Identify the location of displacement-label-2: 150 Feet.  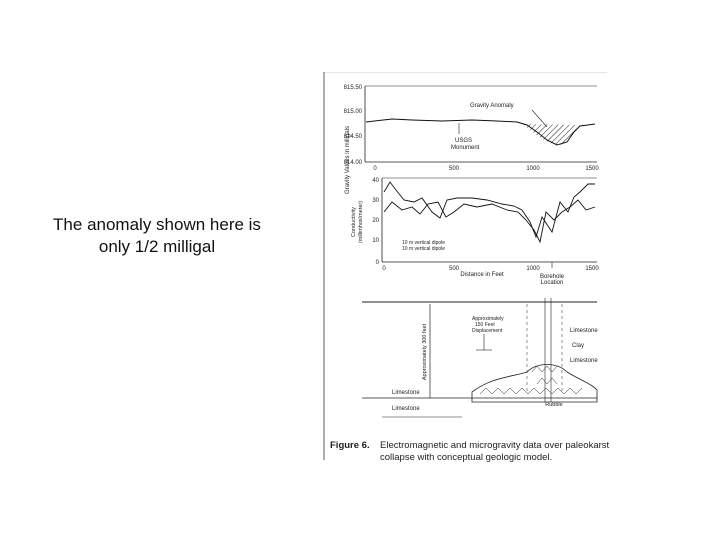
(485, 325).